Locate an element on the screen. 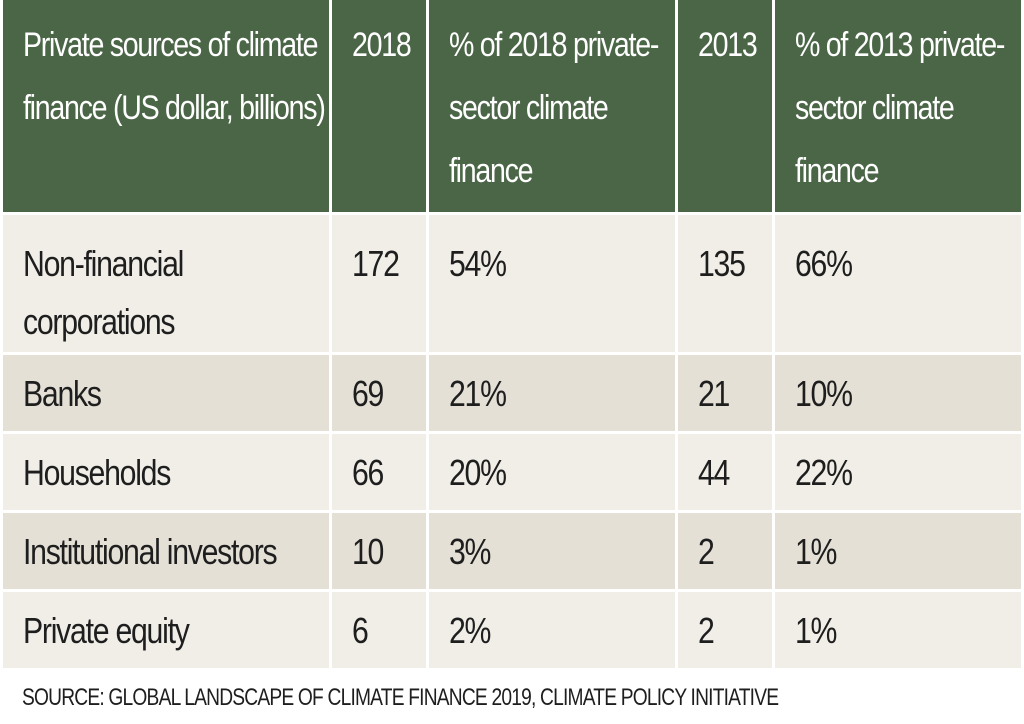 This screenshot has width=1024, height=724. cell-2013-value: 21 is located at coordinates (726, 394).